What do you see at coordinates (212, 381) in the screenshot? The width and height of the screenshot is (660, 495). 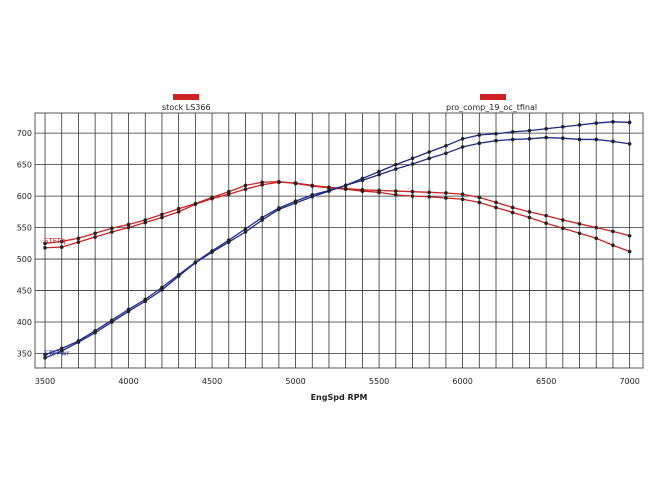 I see `x-tick-label: 4500` at bounding box center [212, 381].